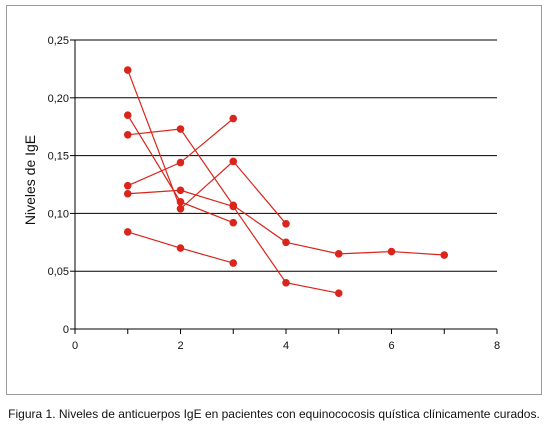 The width and height of the screenshot is (549, 444). I want to click on series-line, so click(207, 147).